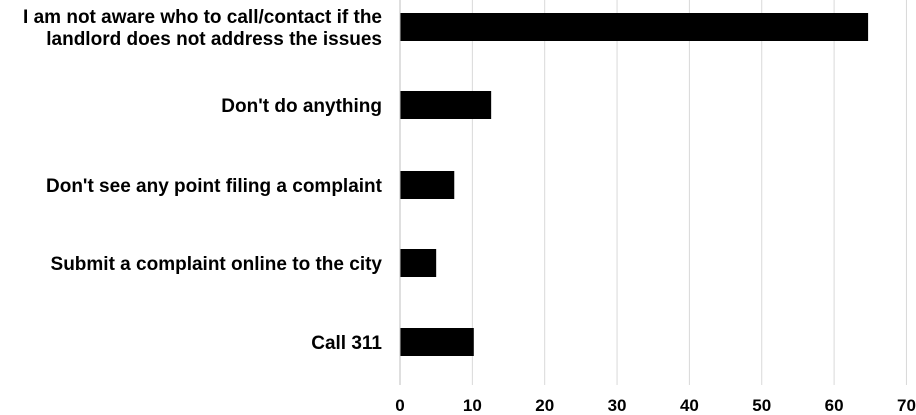 The width and height of the screenshot is (916, 415). Describe the element at coordinates (617, 405) in the screenshot. I see `x-tick-label-30: 30` at that location.